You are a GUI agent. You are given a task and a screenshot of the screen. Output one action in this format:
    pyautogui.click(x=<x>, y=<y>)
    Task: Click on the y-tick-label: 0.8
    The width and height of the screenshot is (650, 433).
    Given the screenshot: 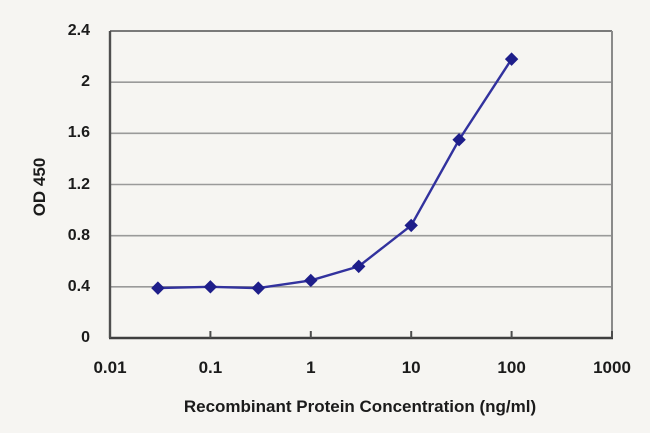 What is the action you would take?
    pyautogui.click(x=78, y=235)
    